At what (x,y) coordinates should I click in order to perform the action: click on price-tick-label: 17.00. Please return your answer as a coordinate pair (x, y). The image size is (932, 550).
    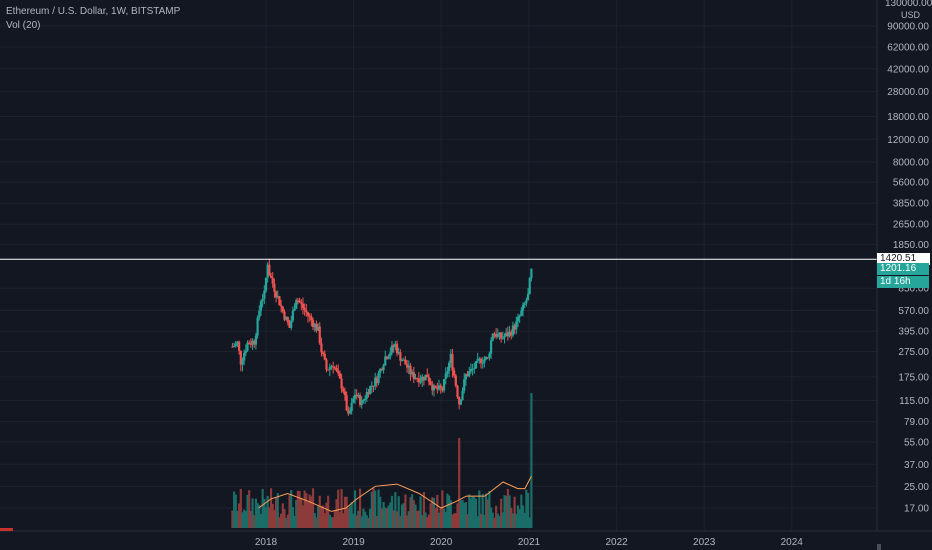
    Looking at the image, I should click on (916, 509).